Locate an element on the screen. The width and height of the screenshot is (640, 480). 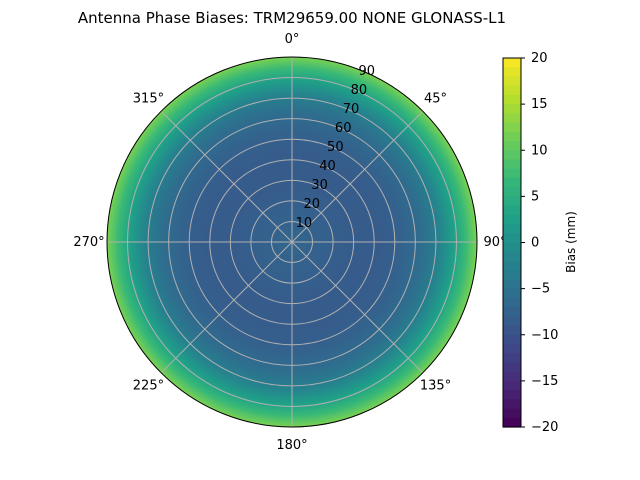
radial-tick-label: 30 is located at coordinates (319, 185).